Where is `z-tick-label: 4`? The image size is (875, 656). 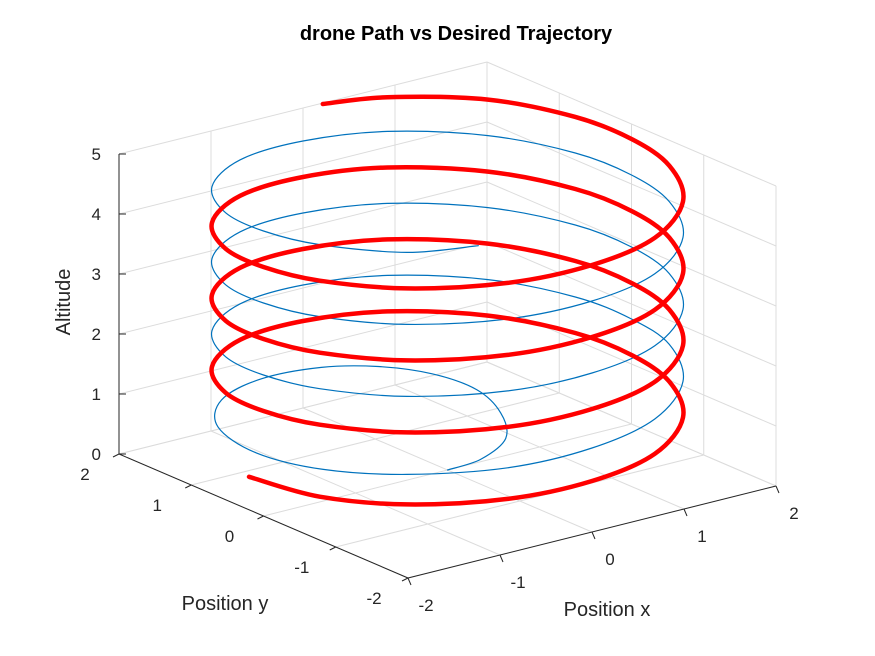
z-tick-label: 4 is located at coordinates (96, 214).